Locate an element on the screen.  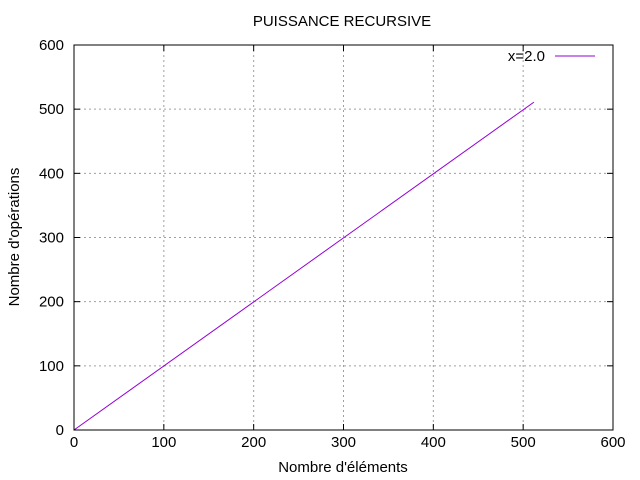
x-tick-label: 300 is located at coordinates (343, 442).